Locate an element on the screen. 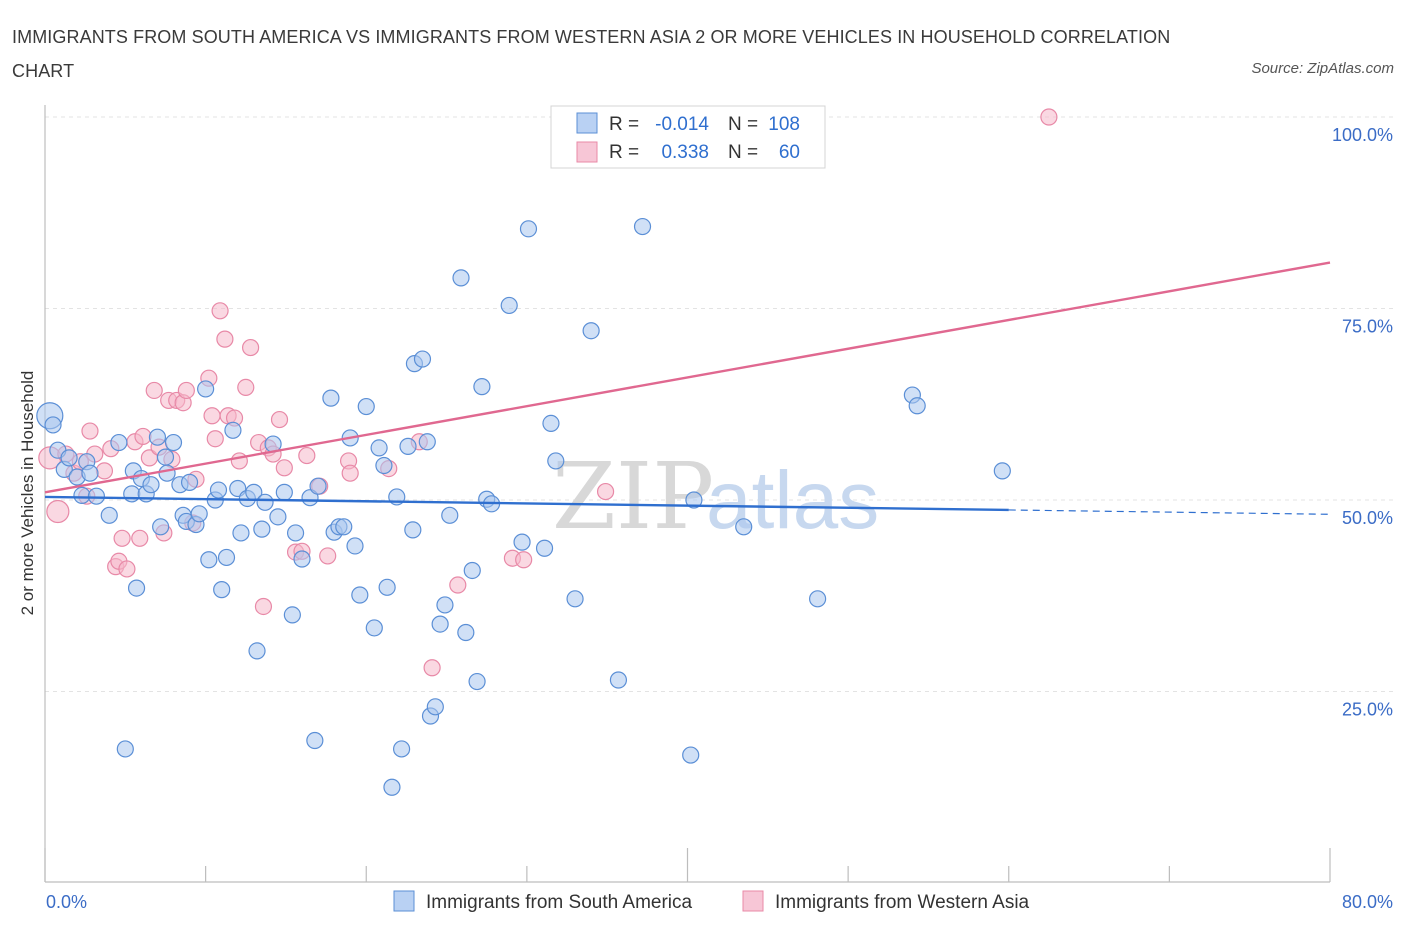 The image size is (1406, 930). legend-n-label-blue: N = is located at coordinates (743, 124).